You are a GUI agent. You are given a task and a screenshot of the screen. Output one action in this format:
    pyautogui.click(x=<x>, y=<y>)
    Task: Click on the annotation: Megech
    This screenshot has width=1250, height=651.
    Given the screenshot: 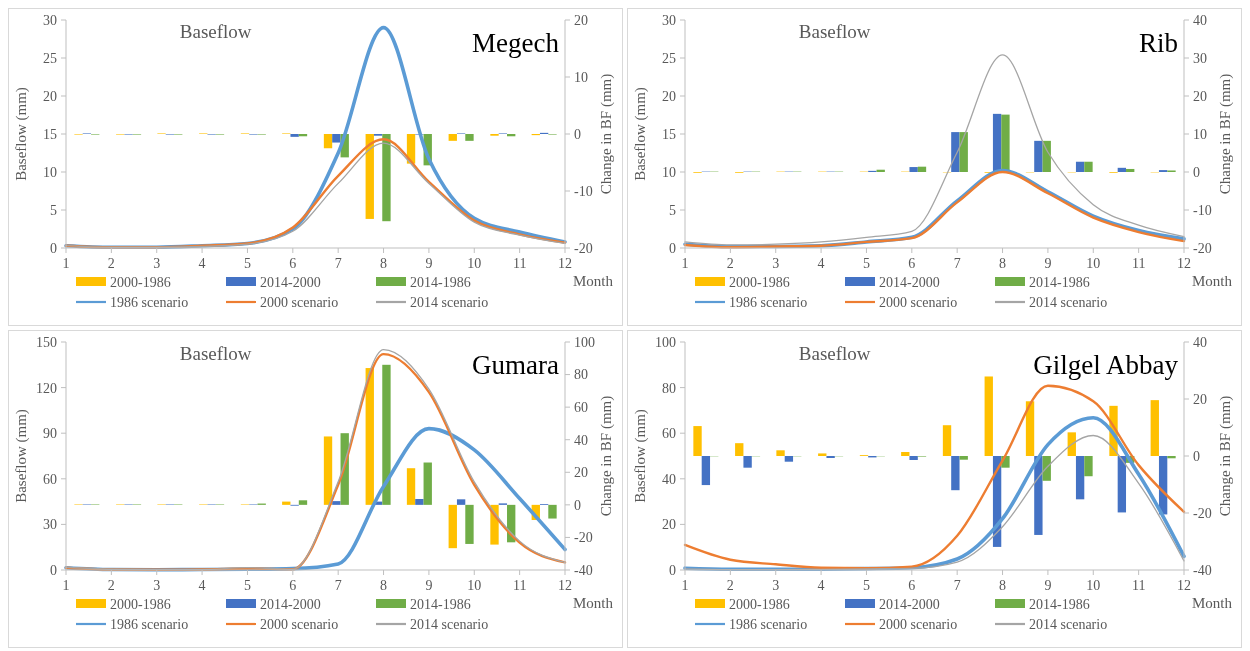 What is the action you would take?
    pyautogui.click(x=516, y=43)
    